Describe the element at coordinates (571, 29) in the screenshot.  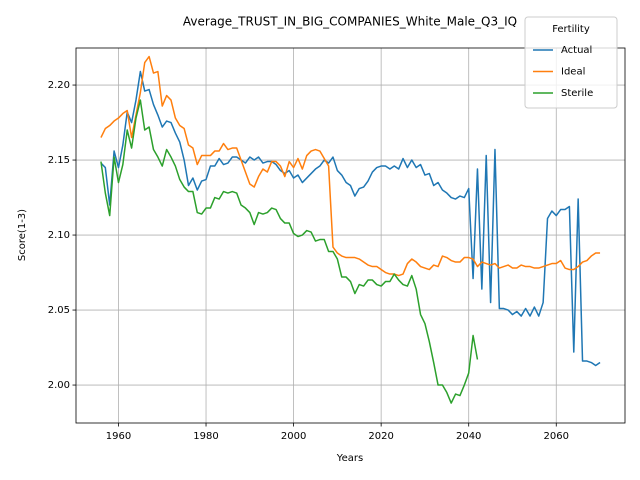
I see `legend-title: Fertility` at that location.